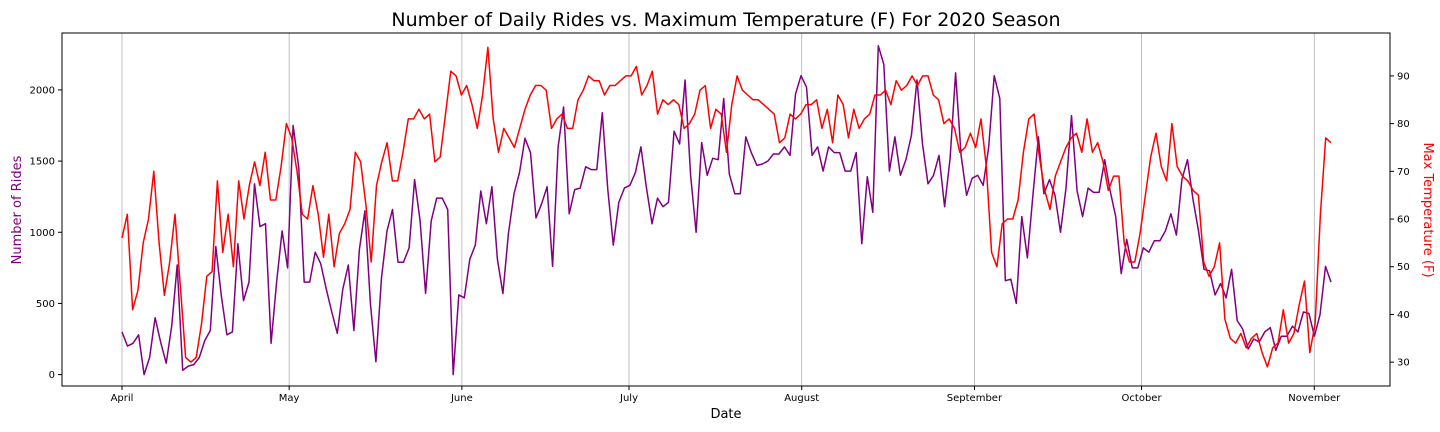 The height and width of the screenshot is (432, 1440). I want to click on right-tick-label: 50, so click(1403, 267).